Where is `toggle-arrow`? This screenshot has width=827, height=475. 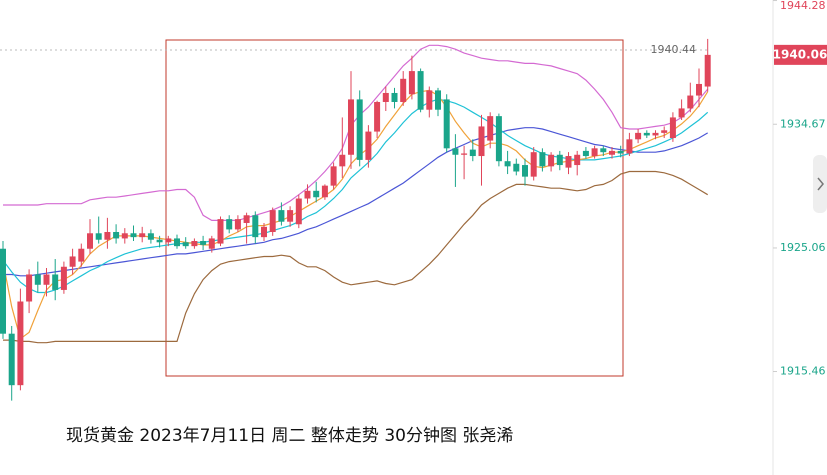
toggle-arrow is located at coordinates (820, 184).